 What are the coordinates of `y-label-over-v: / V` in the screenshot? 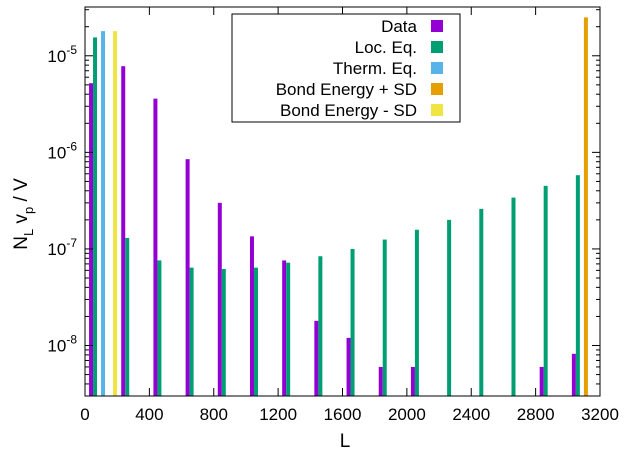 It's located at (21, 192).